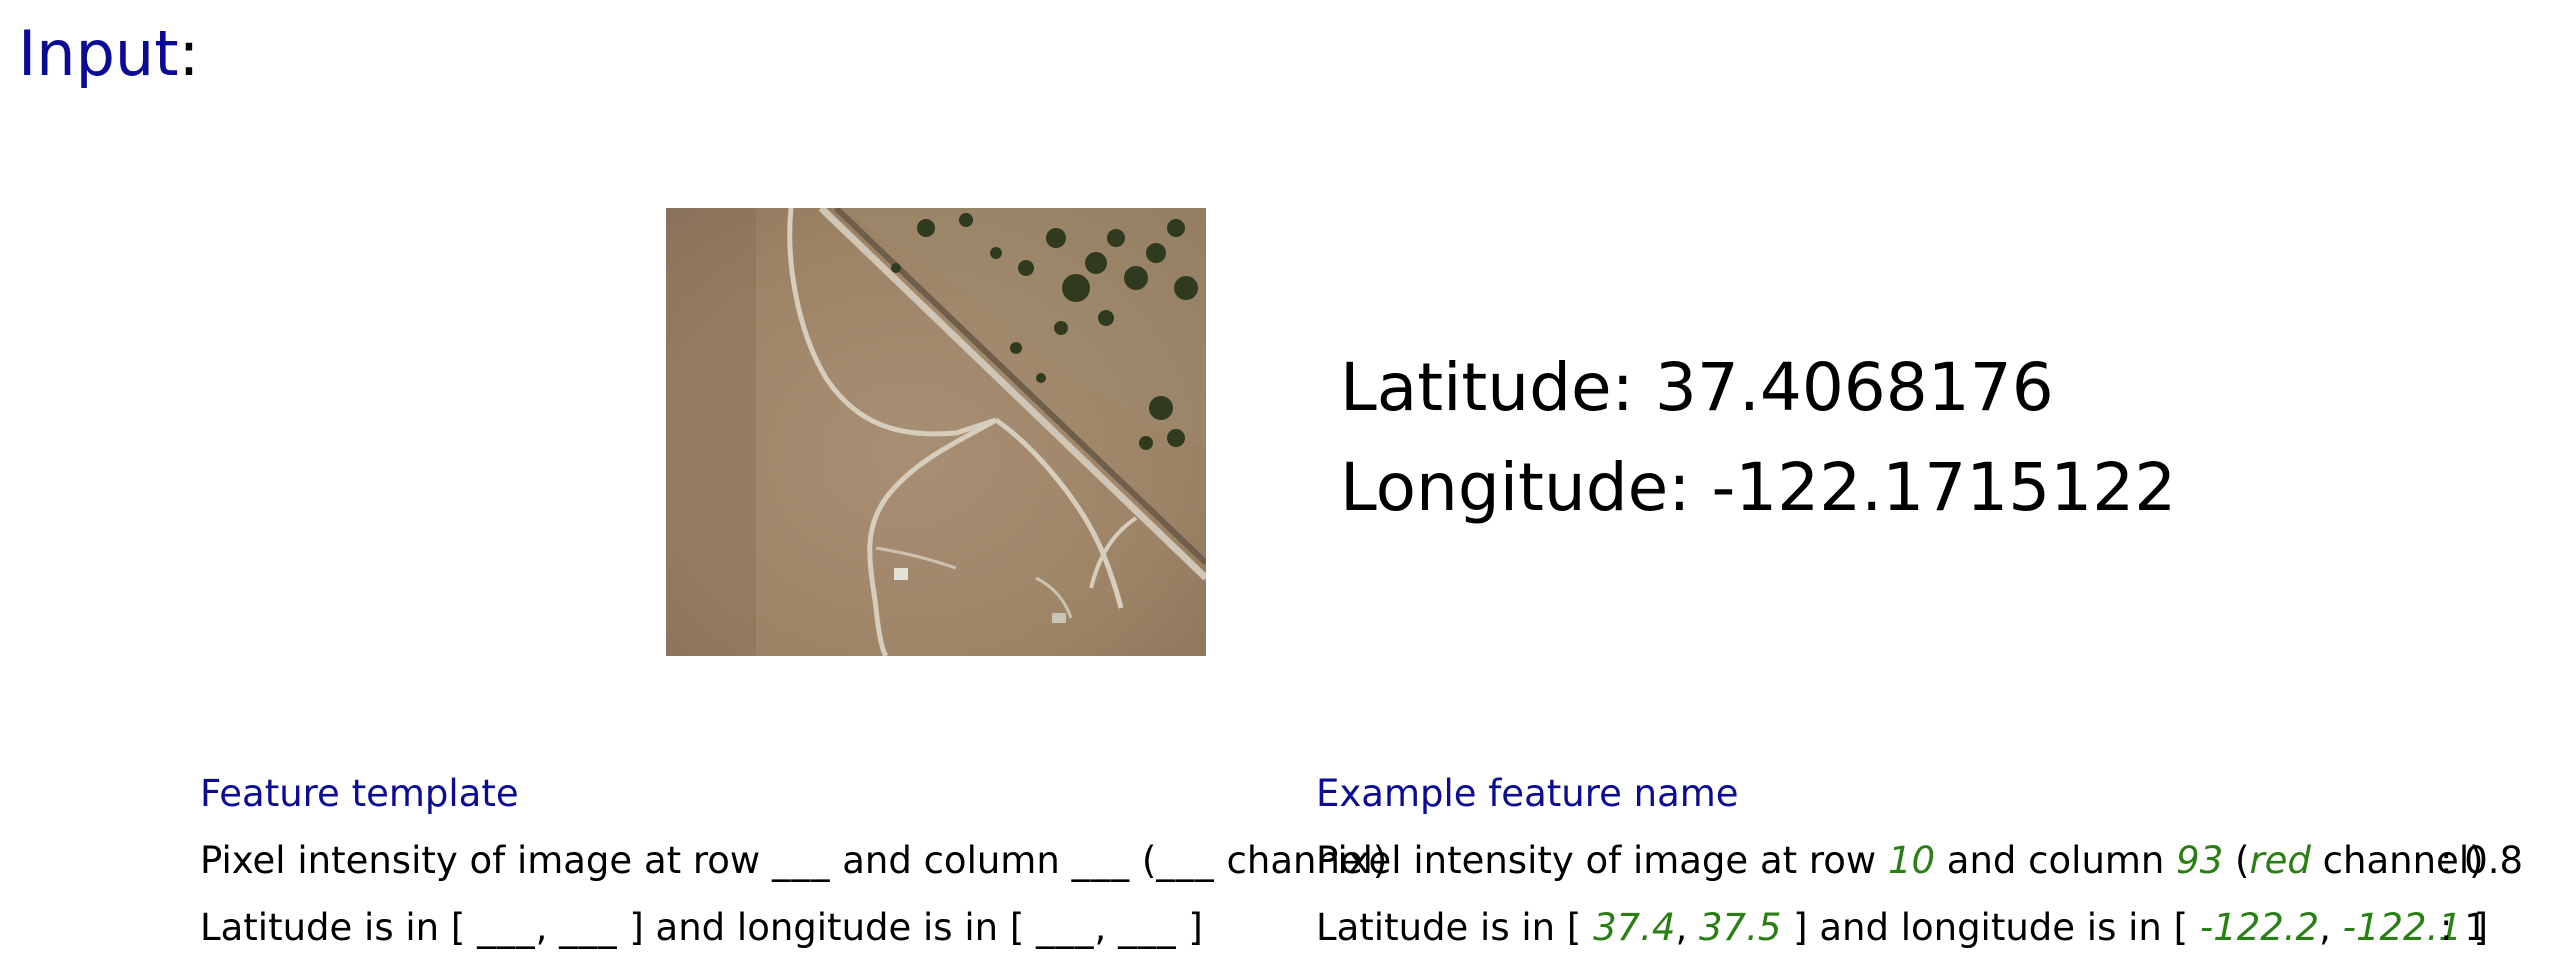 The image size is (2556, 980). Describe the element at coordinates (98, 53) in the screenshot. I see `title-word: Input` at that location.